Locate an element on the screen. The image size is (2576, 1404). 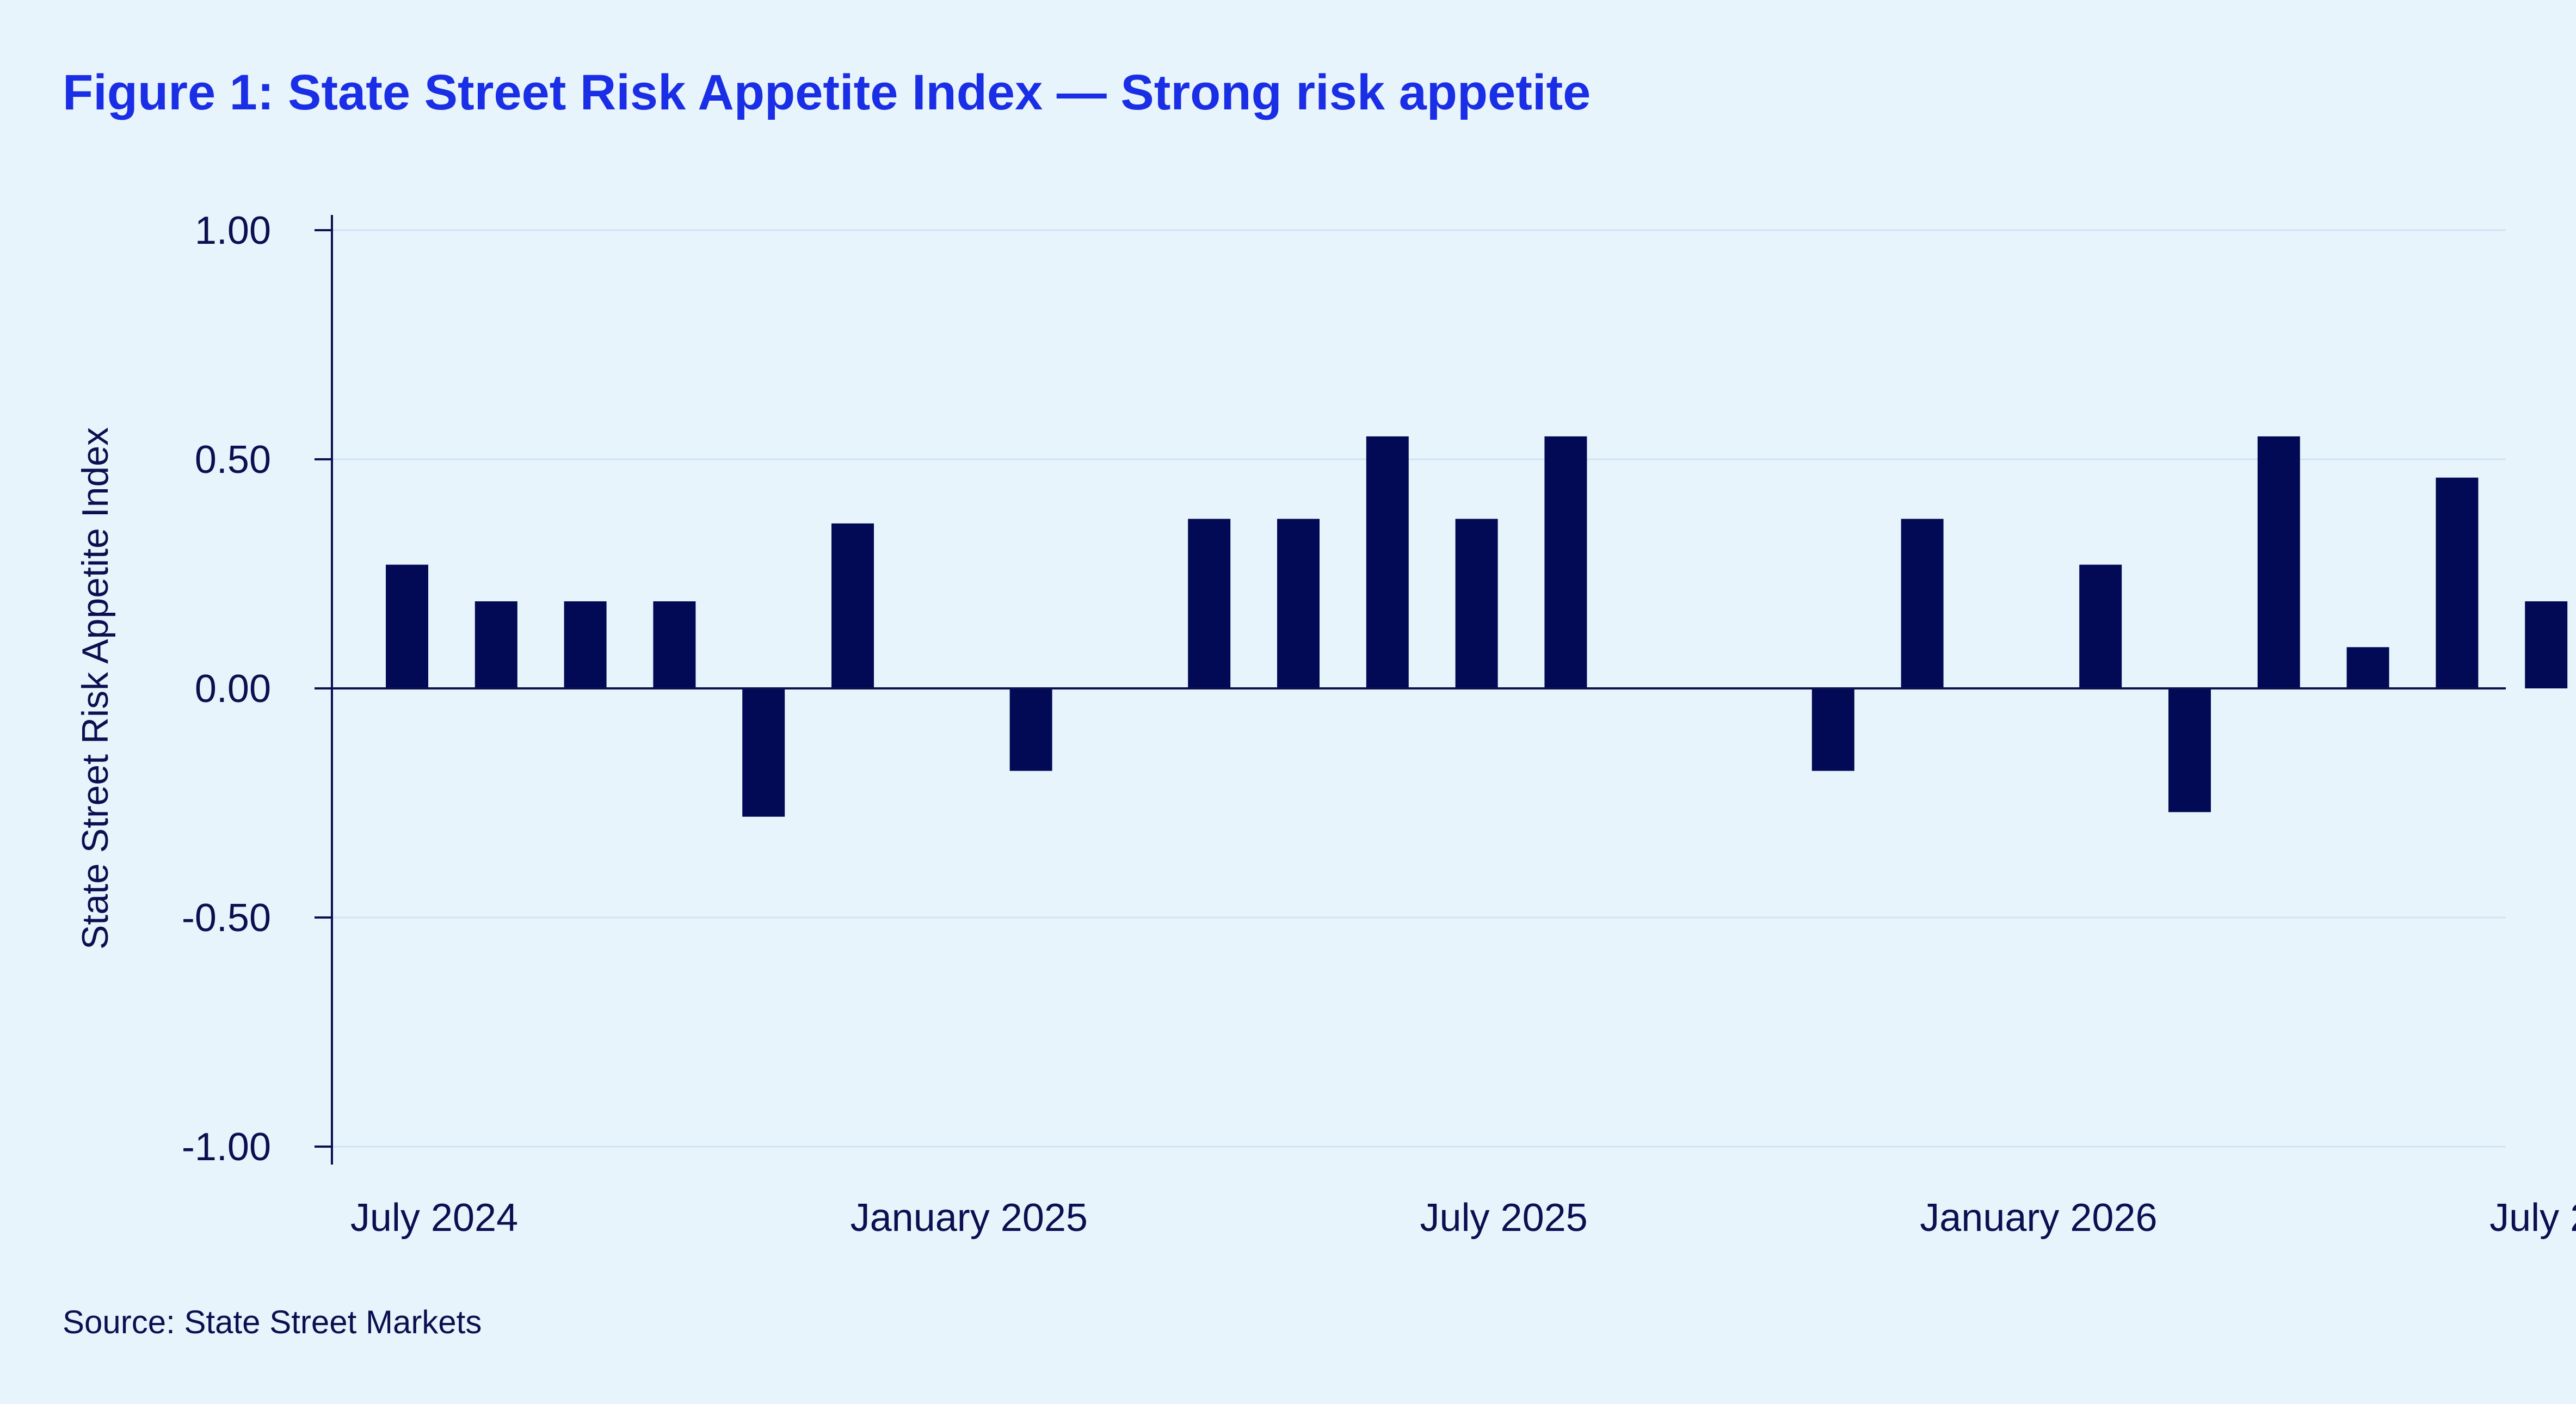
x-tick-label: July 2024 is located at coordinates (434, 1218).